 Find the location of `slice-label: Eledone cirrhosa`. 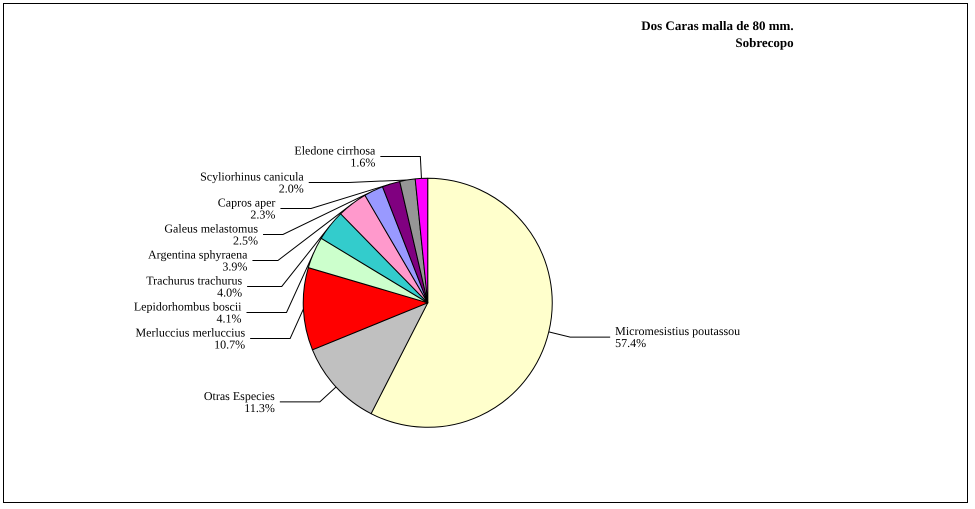

slice-label: Eledone cirrhosa is located at coordinates (335, 150).